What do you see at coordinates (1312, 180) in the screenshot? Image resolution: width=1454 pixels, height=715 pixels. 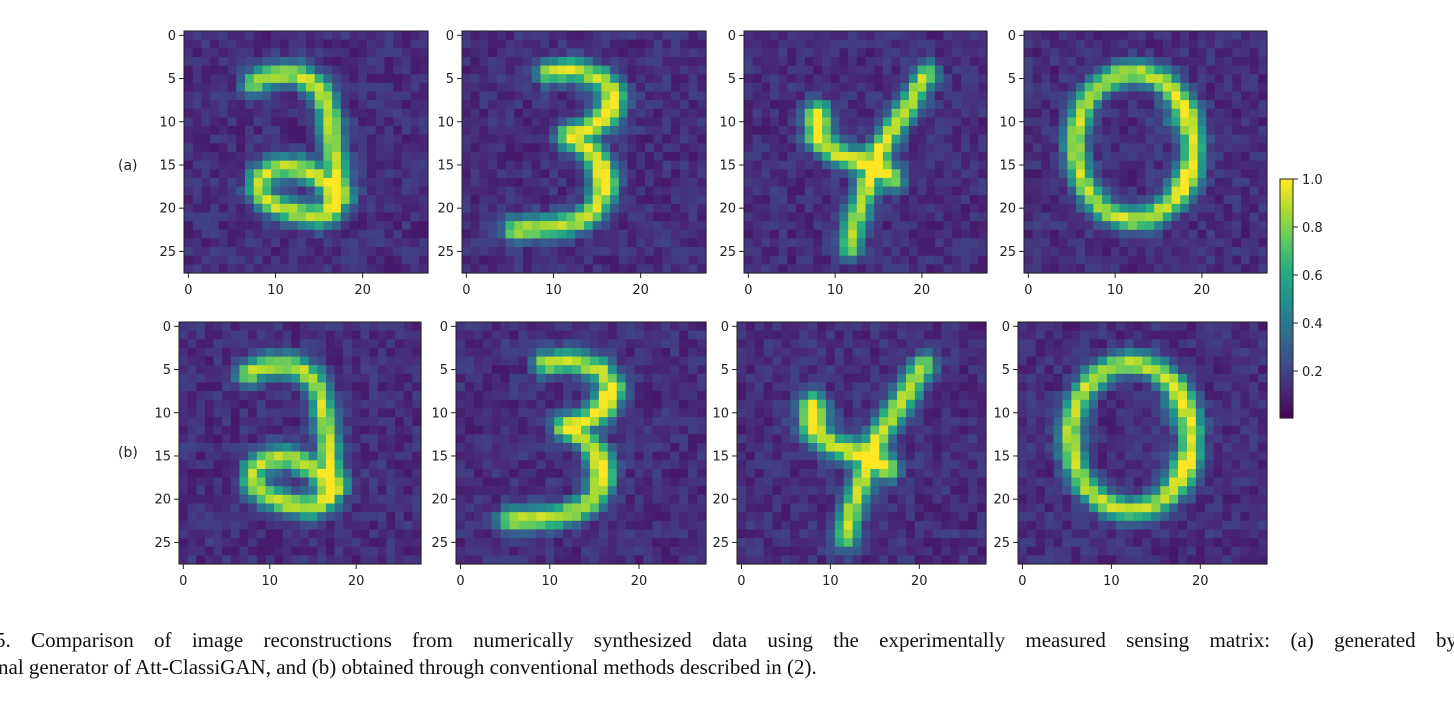 I see `colorbar-tick-label: 1.0` at bounding box center [1312, 180].